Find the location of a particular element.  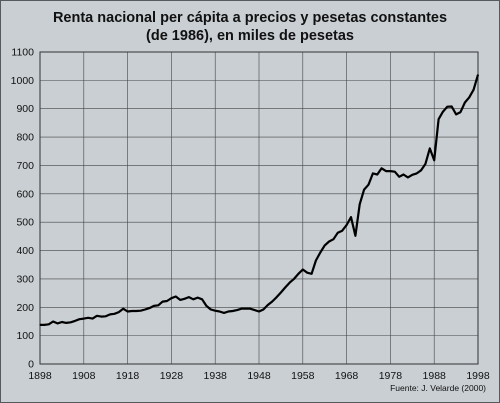

x-tick-label: 1948 is located at coordinates (259, 376).